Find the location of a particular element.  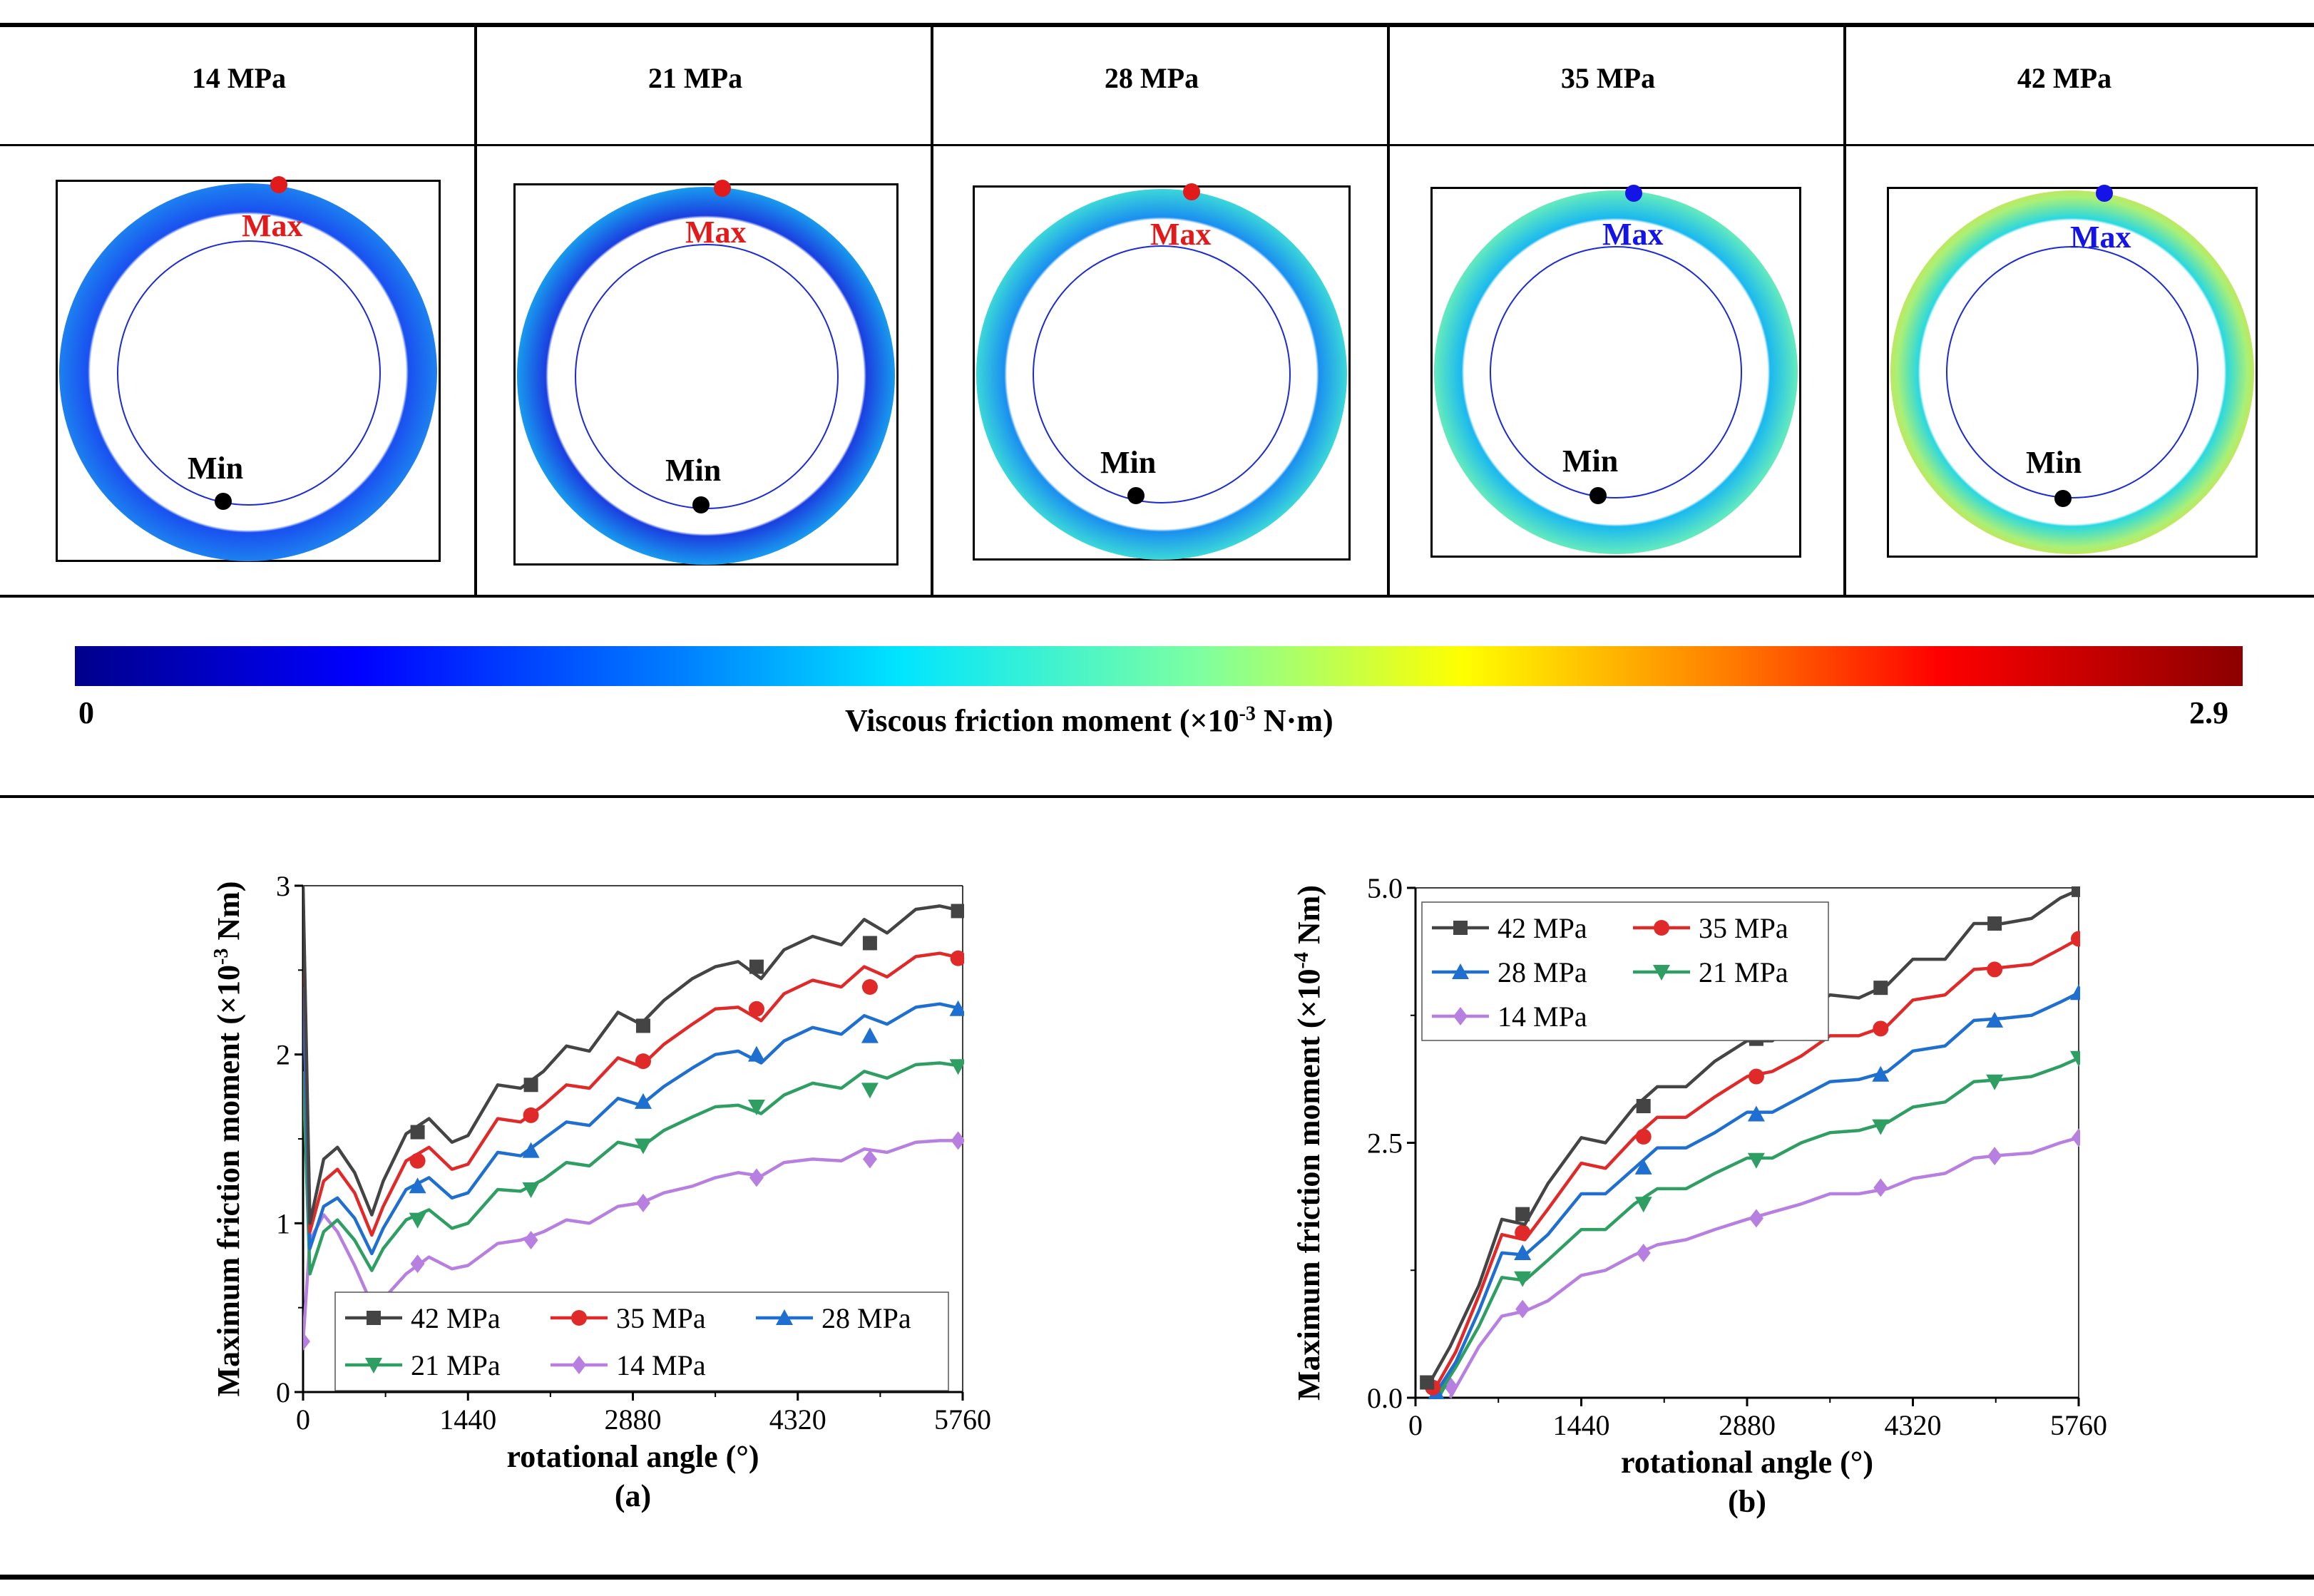

legend-entry-label: 21 MPa is located at coordinates (456, 1365).